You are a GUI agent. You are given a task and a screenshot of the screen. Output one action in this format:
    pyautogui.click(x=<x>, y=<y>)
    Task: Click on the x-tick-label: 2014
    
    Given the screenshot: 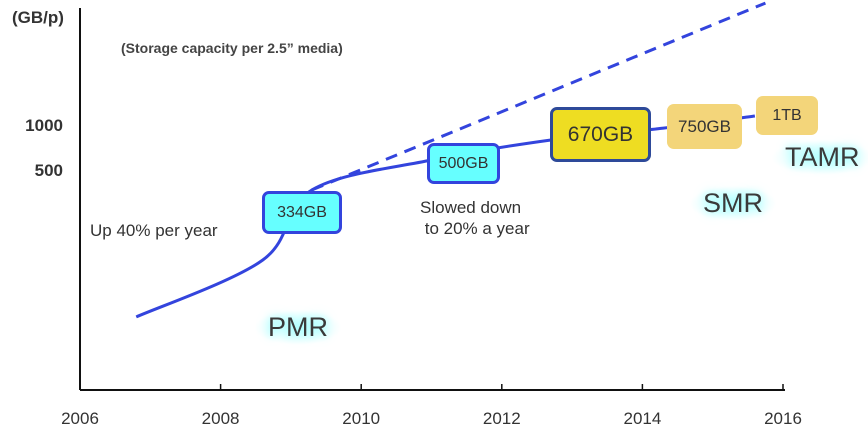 What is the action you would take?
    pyautogui.click(x=642, y=418)
    